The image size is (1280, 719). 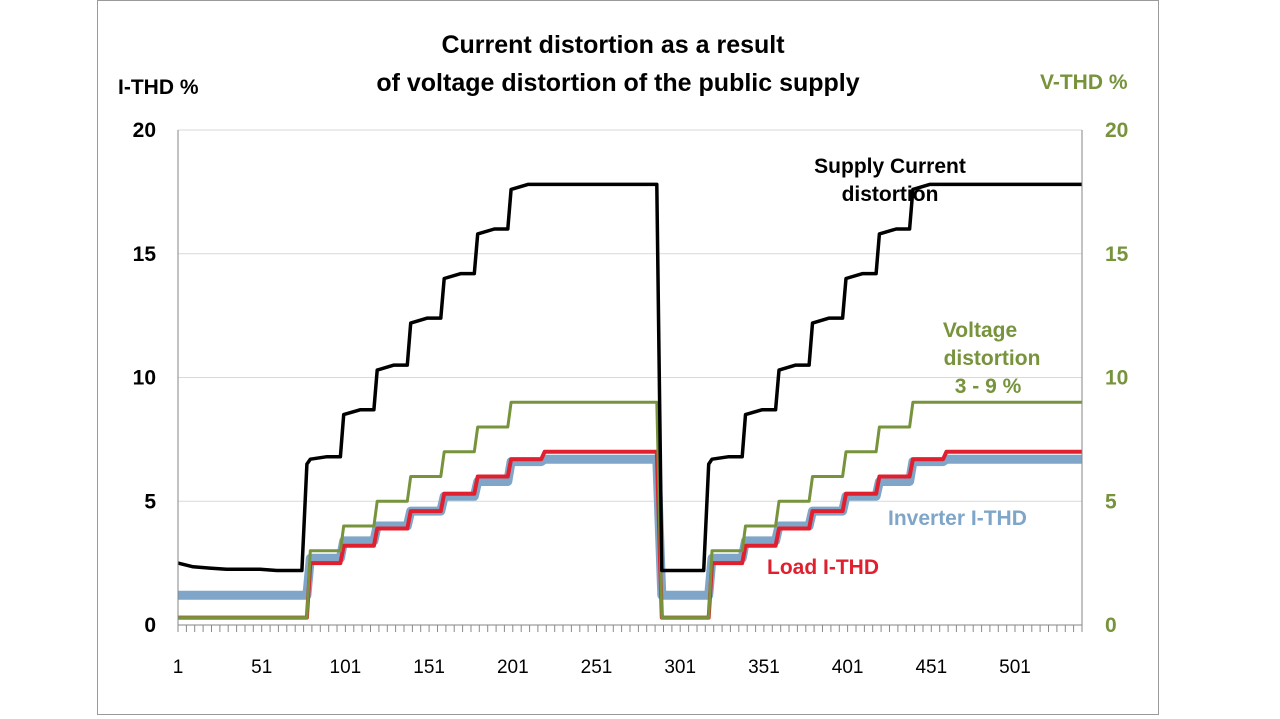 I want to click on x-tick-label-451: 451, so click(x=931, y=667).